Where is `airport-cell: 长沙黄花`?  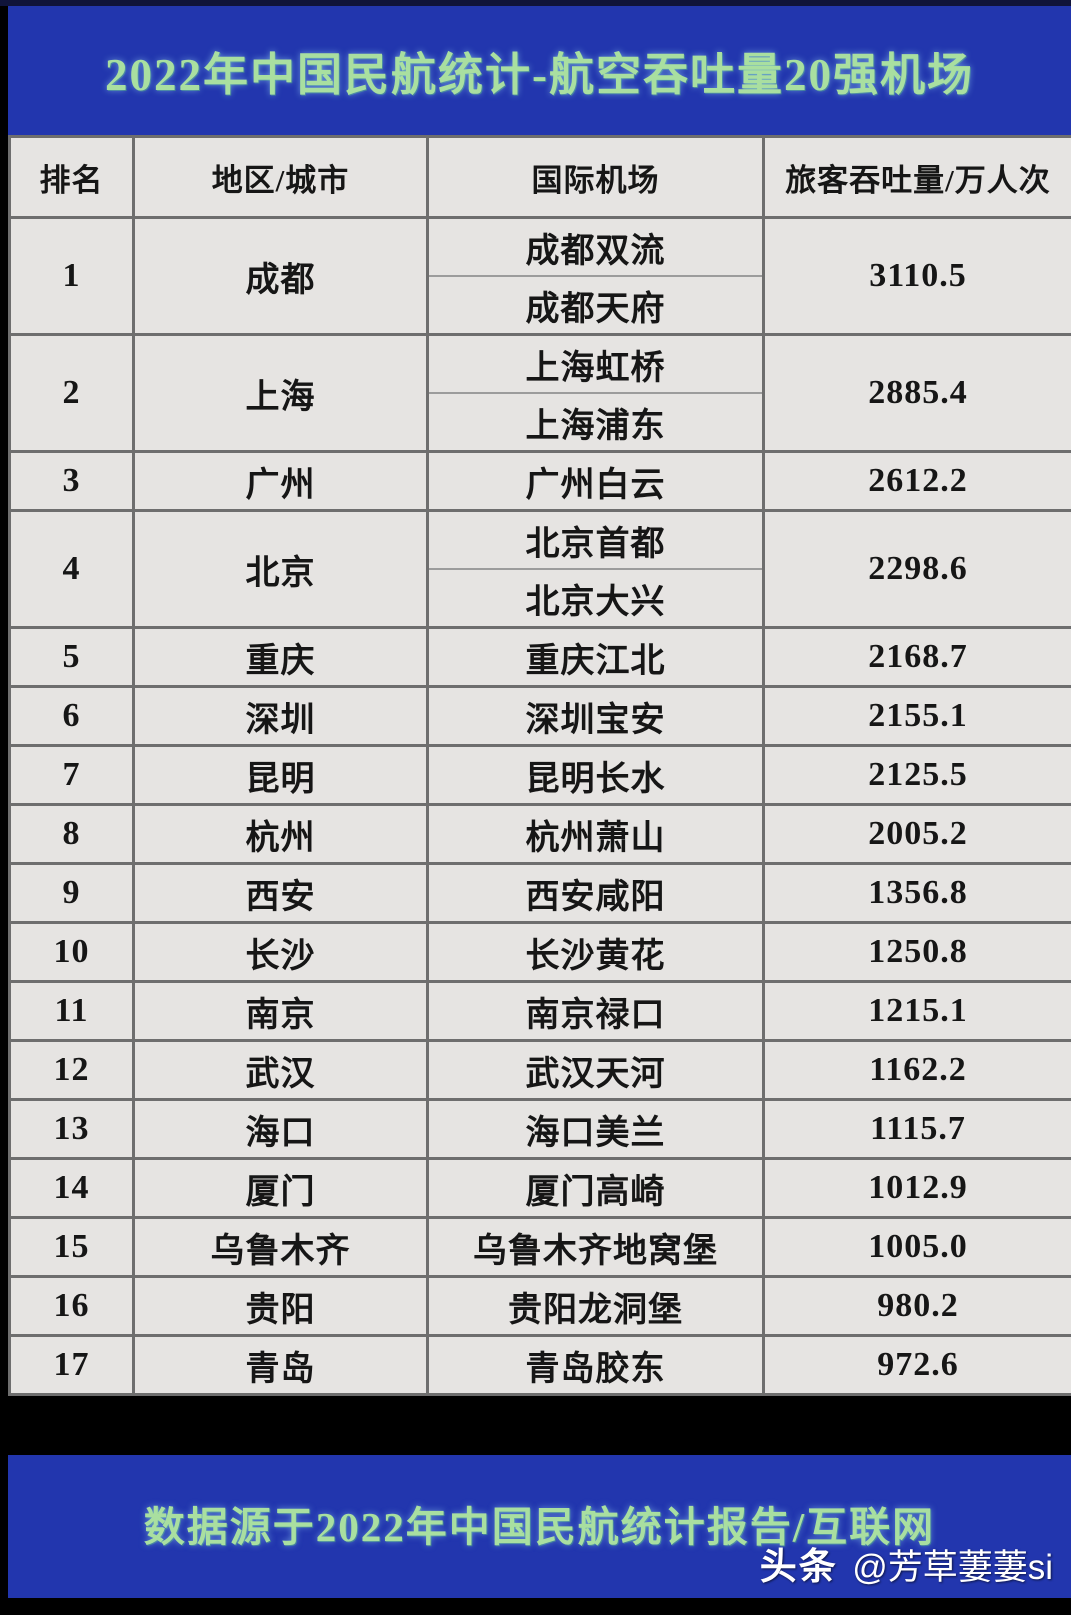 airport-cell: 长沙黄花 is located at coordinates (595, 952).